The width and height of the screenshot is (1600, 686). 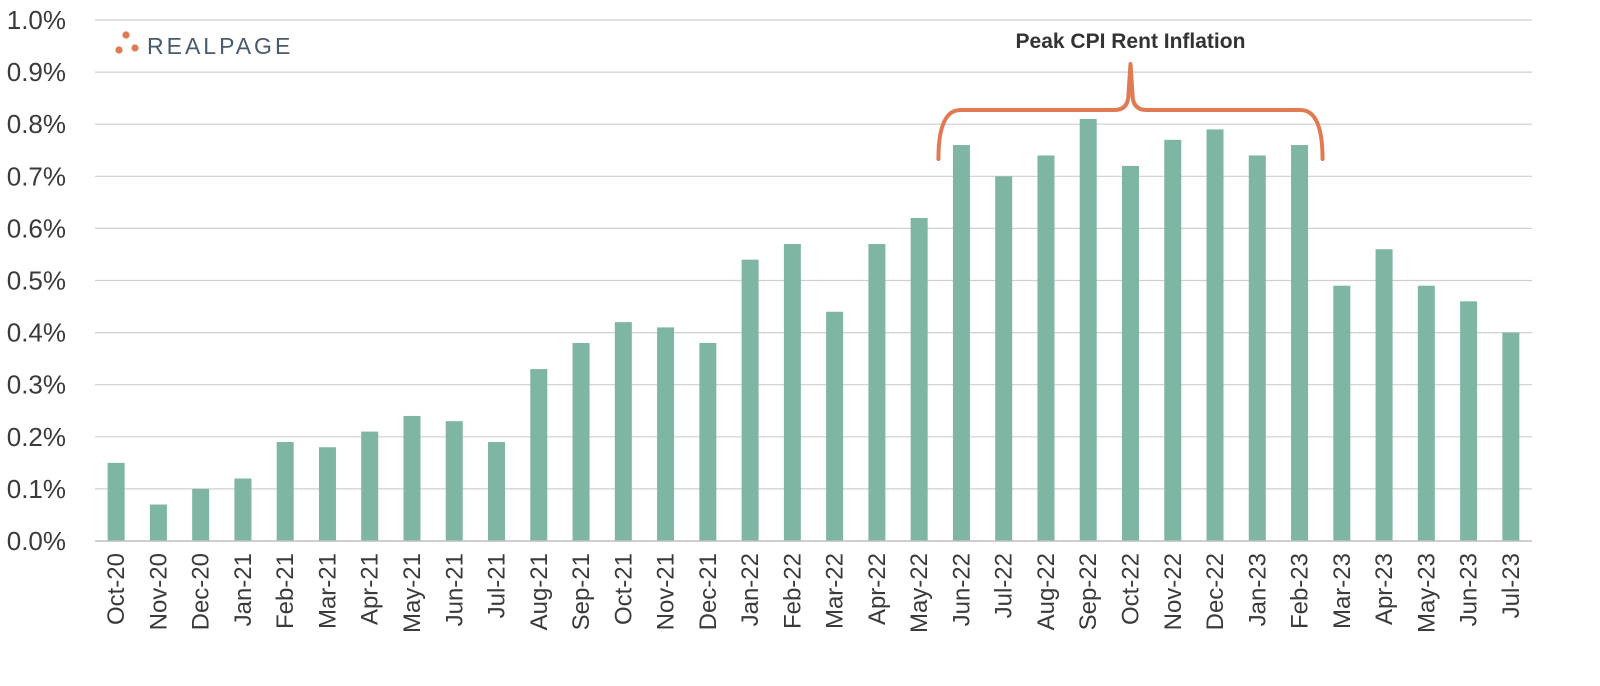 What do you see at coordinates (1130, 589) in the screenshot?
I see `x-tick-label: Oct-22` at bounding box center [1130, 589].